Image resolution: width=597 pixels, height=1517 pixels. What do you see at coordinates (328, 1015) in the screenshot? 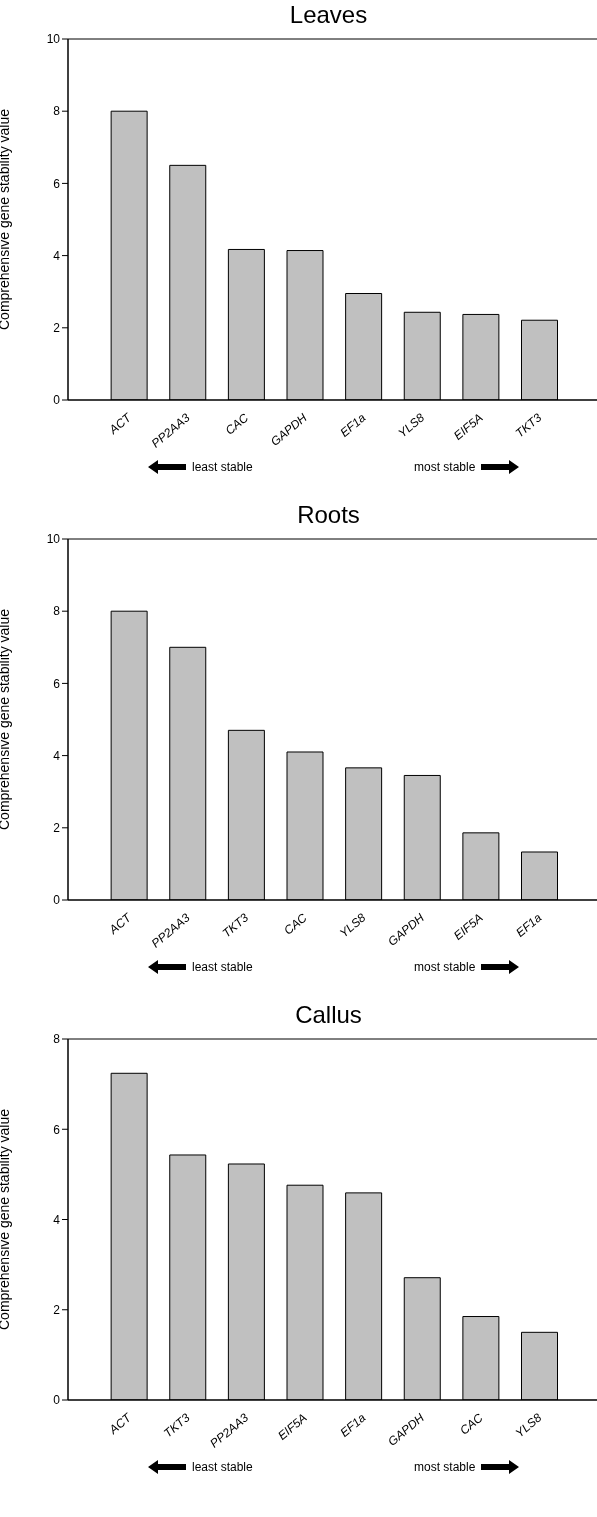
I see `chart-title: Callus` at bounding box center [328, 1015].